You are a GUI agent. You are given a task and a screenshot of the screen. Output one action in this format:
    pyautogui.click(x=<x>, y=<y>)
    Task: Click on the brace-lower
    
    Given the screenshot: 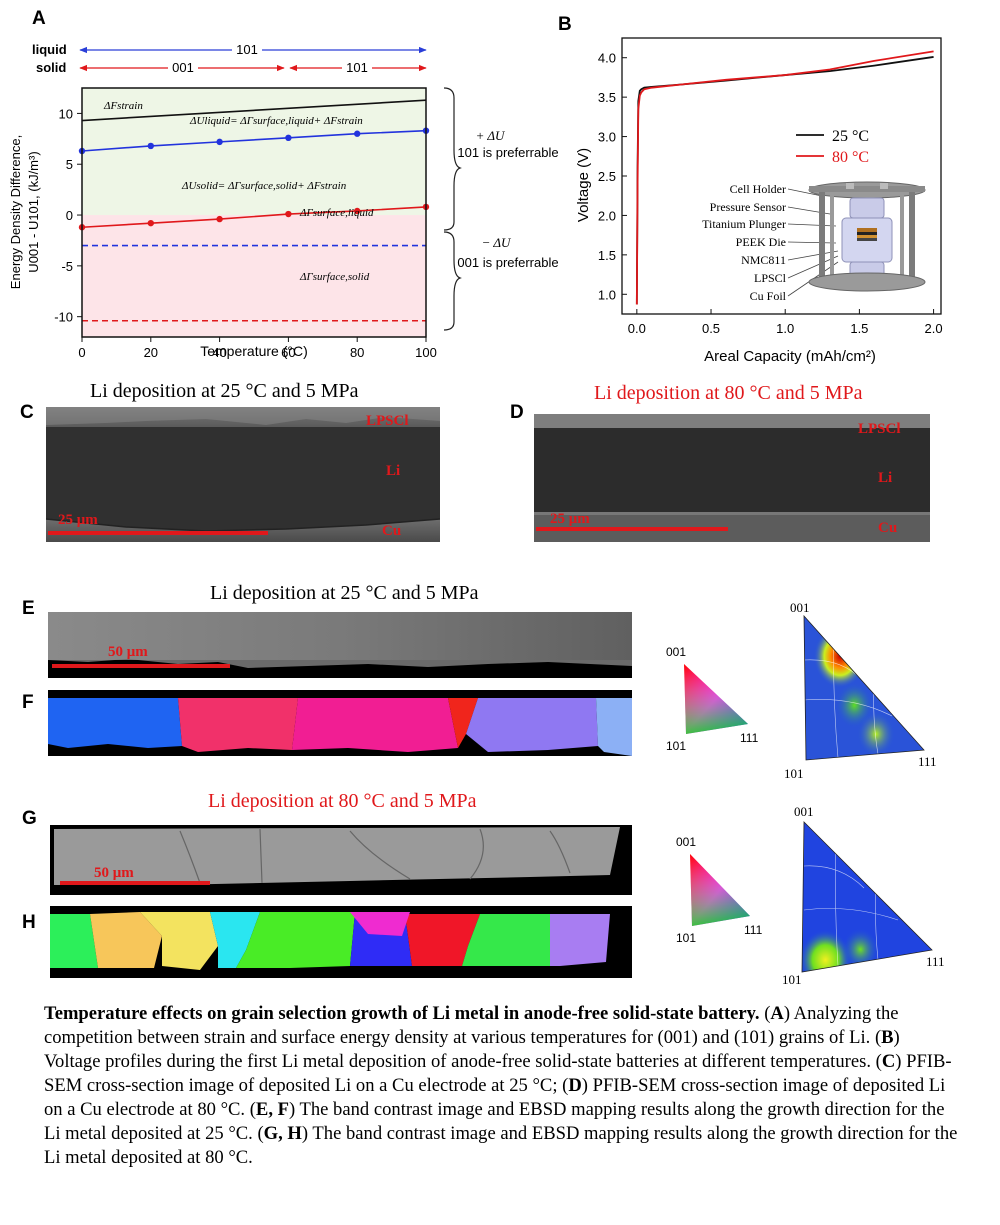 What is the action you would take?
    pyautogui.click(x=452, y=281)
    